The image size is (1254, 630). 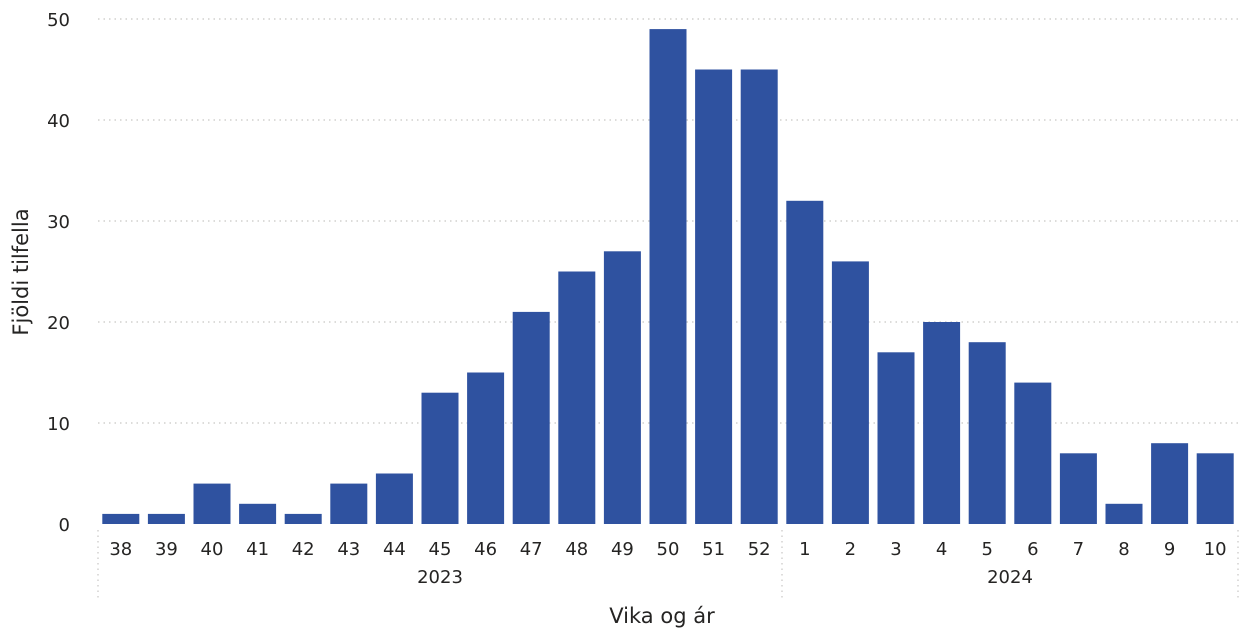 What do you see at coordinates (440, 549) in the screenshot?
I see `x-tick-label: 45` at bounding box center [440, 549].